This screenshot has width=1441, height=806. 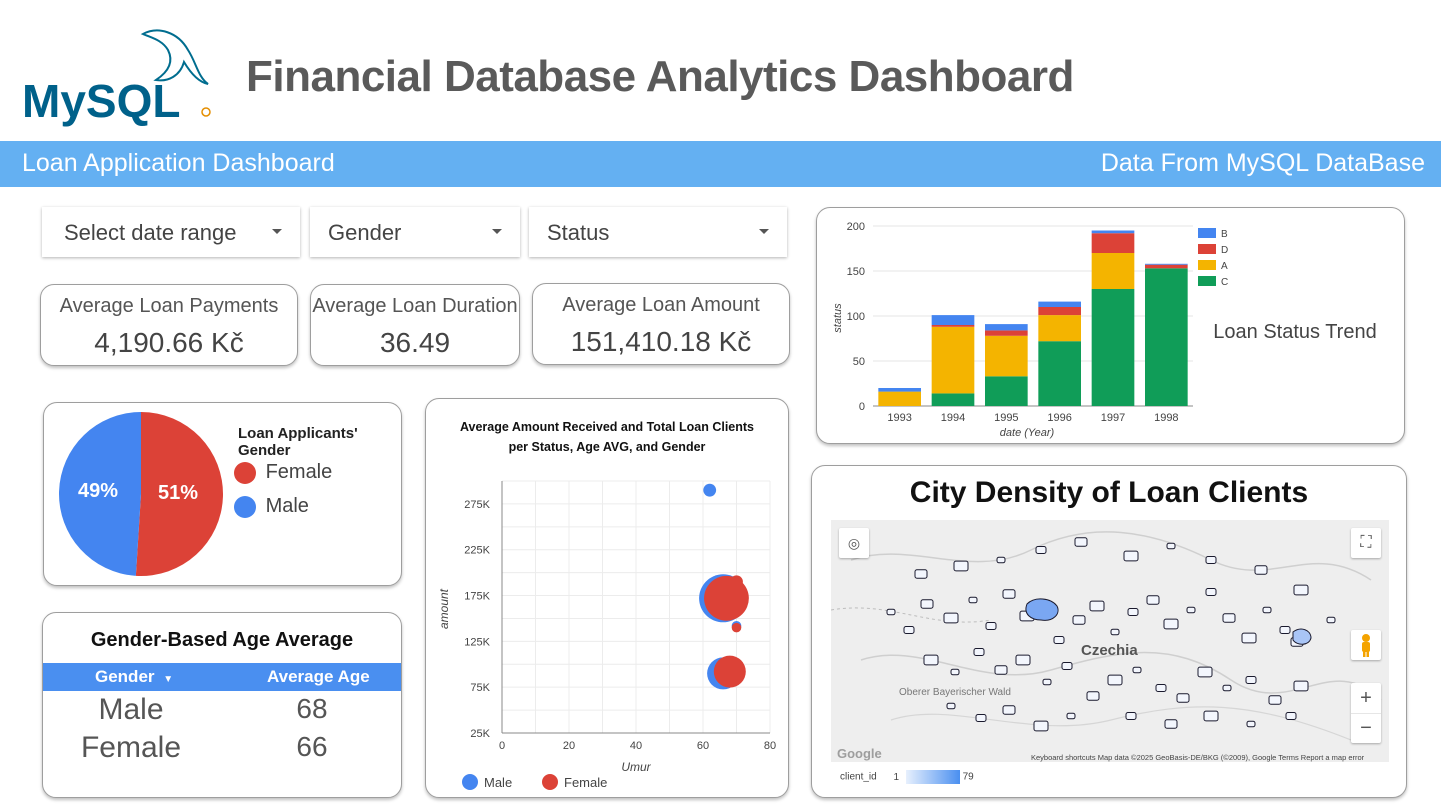 What do you see at coordinates (312, 746) in the screenshot?
I see `cell-age: 66` at bounding box center [312, 746].